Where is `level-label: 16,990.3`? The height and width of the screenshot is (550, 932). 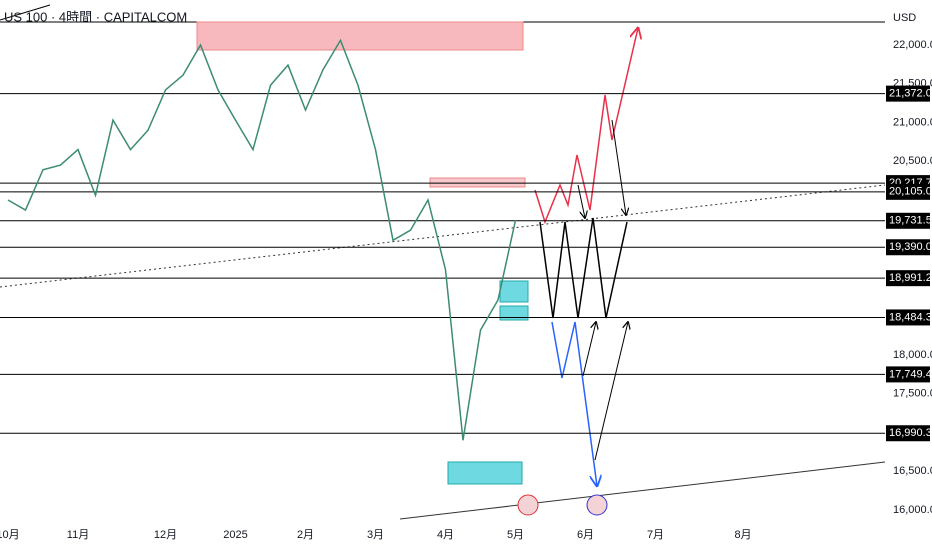
level-label: 16,990.3 is located at coordinates (910, 433).